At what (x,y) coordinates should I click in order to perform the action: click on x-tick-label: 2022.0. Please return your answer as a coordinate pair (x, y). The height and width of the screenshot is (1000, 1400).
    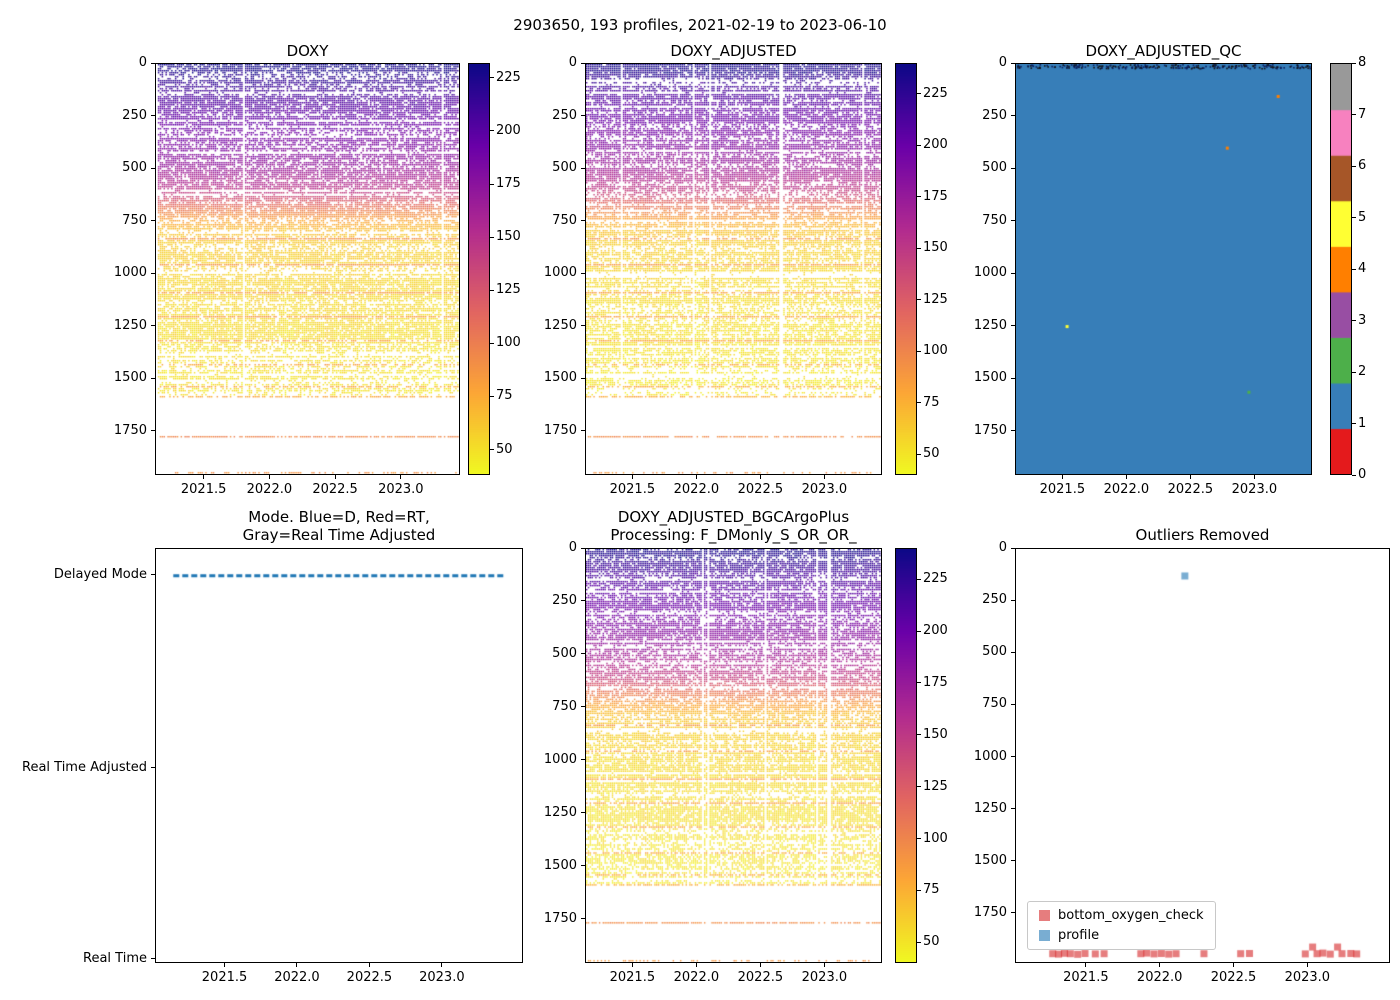
    Looking at the image, I should click on (297, 977).